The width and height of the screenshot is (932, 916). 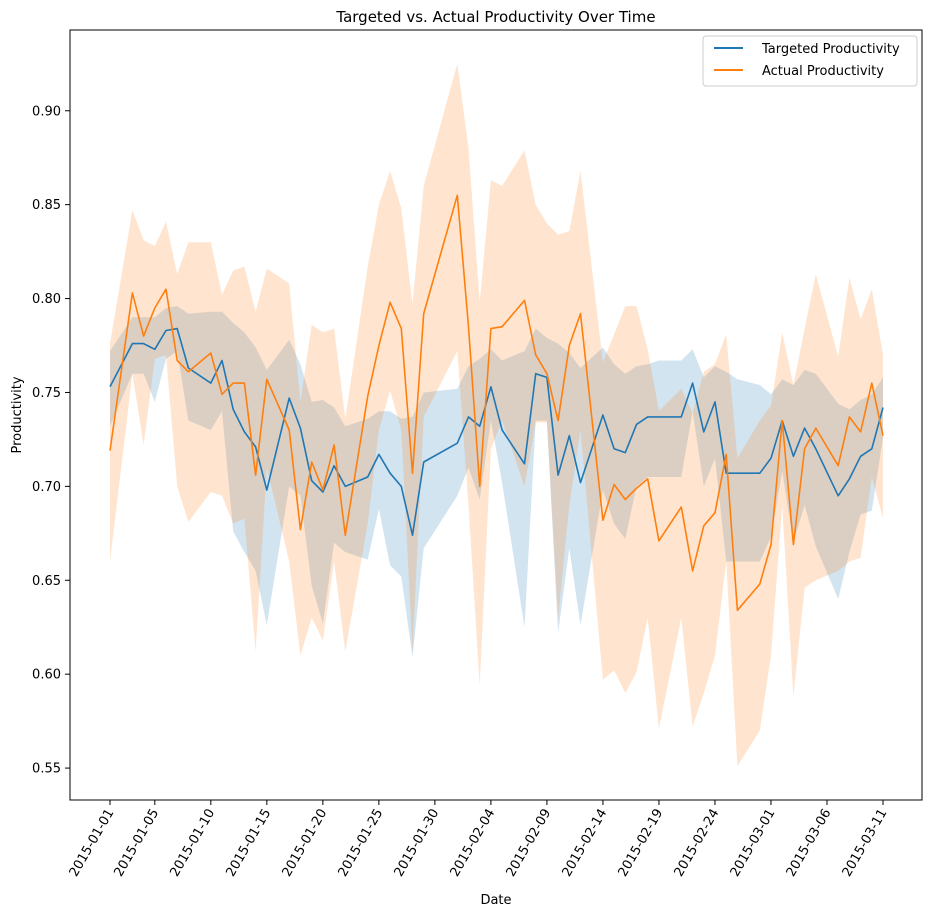 What do you see at coordinates (495, 900) in the screenshot?
I see `x-axis-label: Date` at bounding box center [495, 900].